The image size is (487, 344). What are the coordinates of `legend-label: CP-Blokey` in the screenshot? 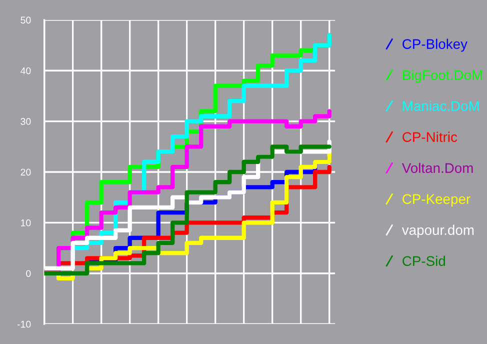 It's located at (435, 45).